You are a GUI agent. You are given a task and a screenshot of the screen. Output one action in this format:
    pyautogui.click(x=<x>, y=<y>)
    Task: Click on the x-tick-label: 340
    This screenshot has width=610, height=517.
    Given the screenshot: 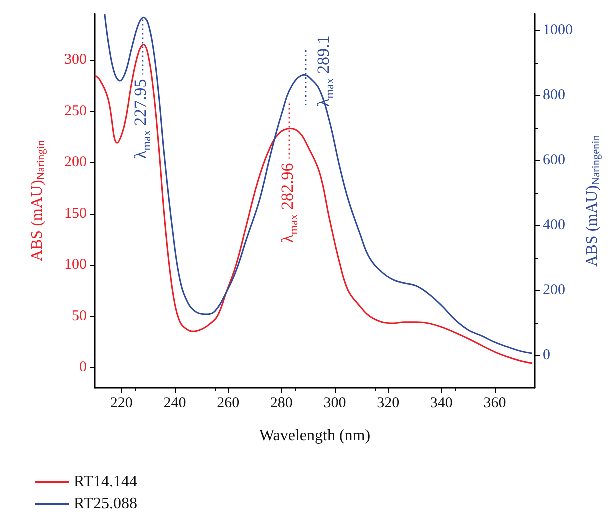 What is the action you would take?
    pyautogui.click(x=441, y=404)
    